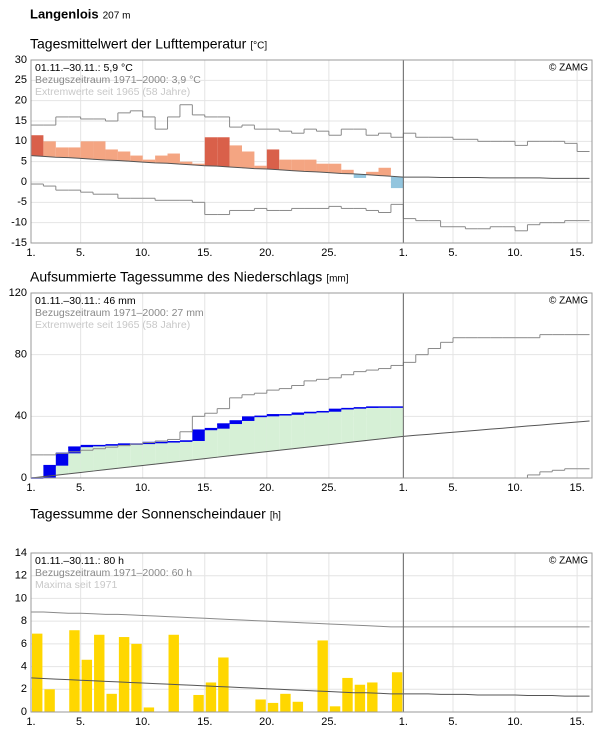  What do you see at coordinates (138, 44) in the screenshot?
I see `chart-title: Tagesmittelwert der Lufttemperatur` at bounding box center [138, 44].